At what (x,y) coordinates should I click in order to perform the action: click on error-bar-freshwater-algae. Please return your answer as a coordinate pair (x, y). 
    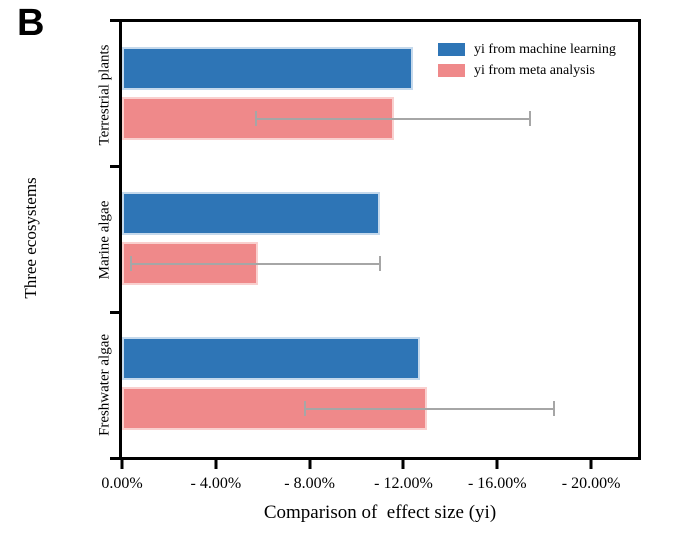
    Looking at the image, I should click on (429, 408).